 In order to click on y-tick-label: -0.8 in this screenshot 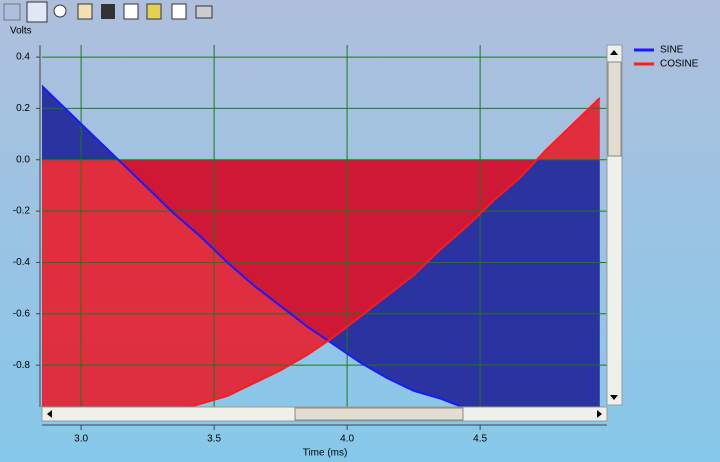, I will do `click(22, 365)`.